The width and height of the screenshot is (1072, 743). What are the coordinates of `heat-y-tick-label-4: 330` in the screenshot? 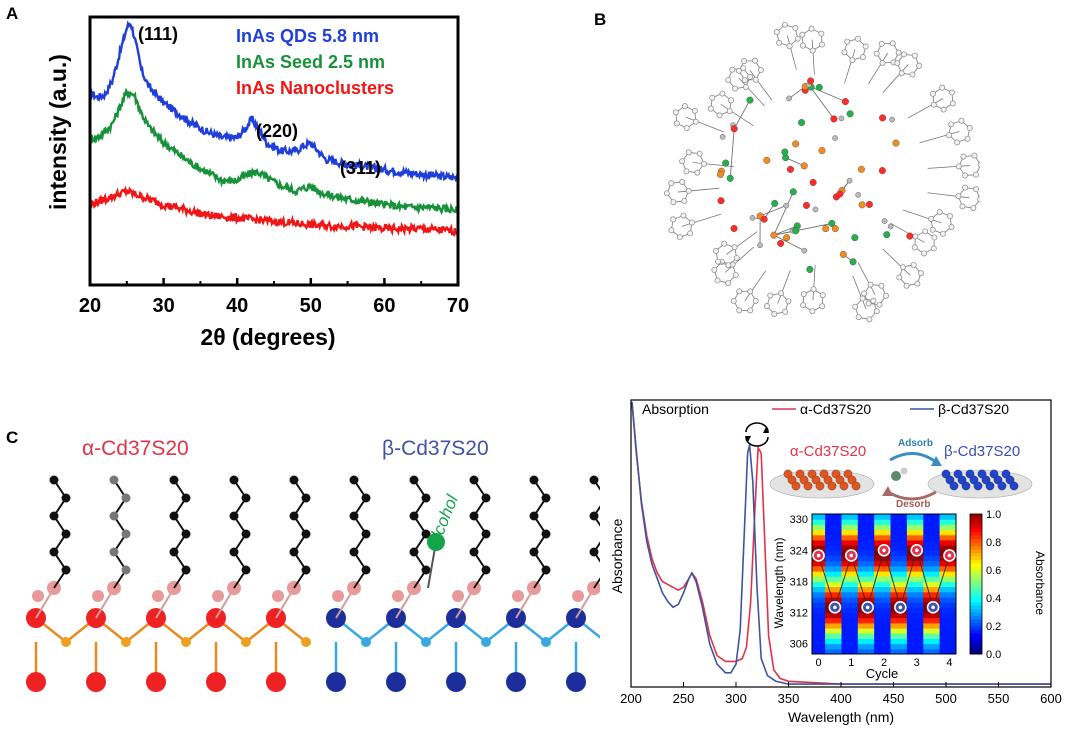 It's located at (799, 520).